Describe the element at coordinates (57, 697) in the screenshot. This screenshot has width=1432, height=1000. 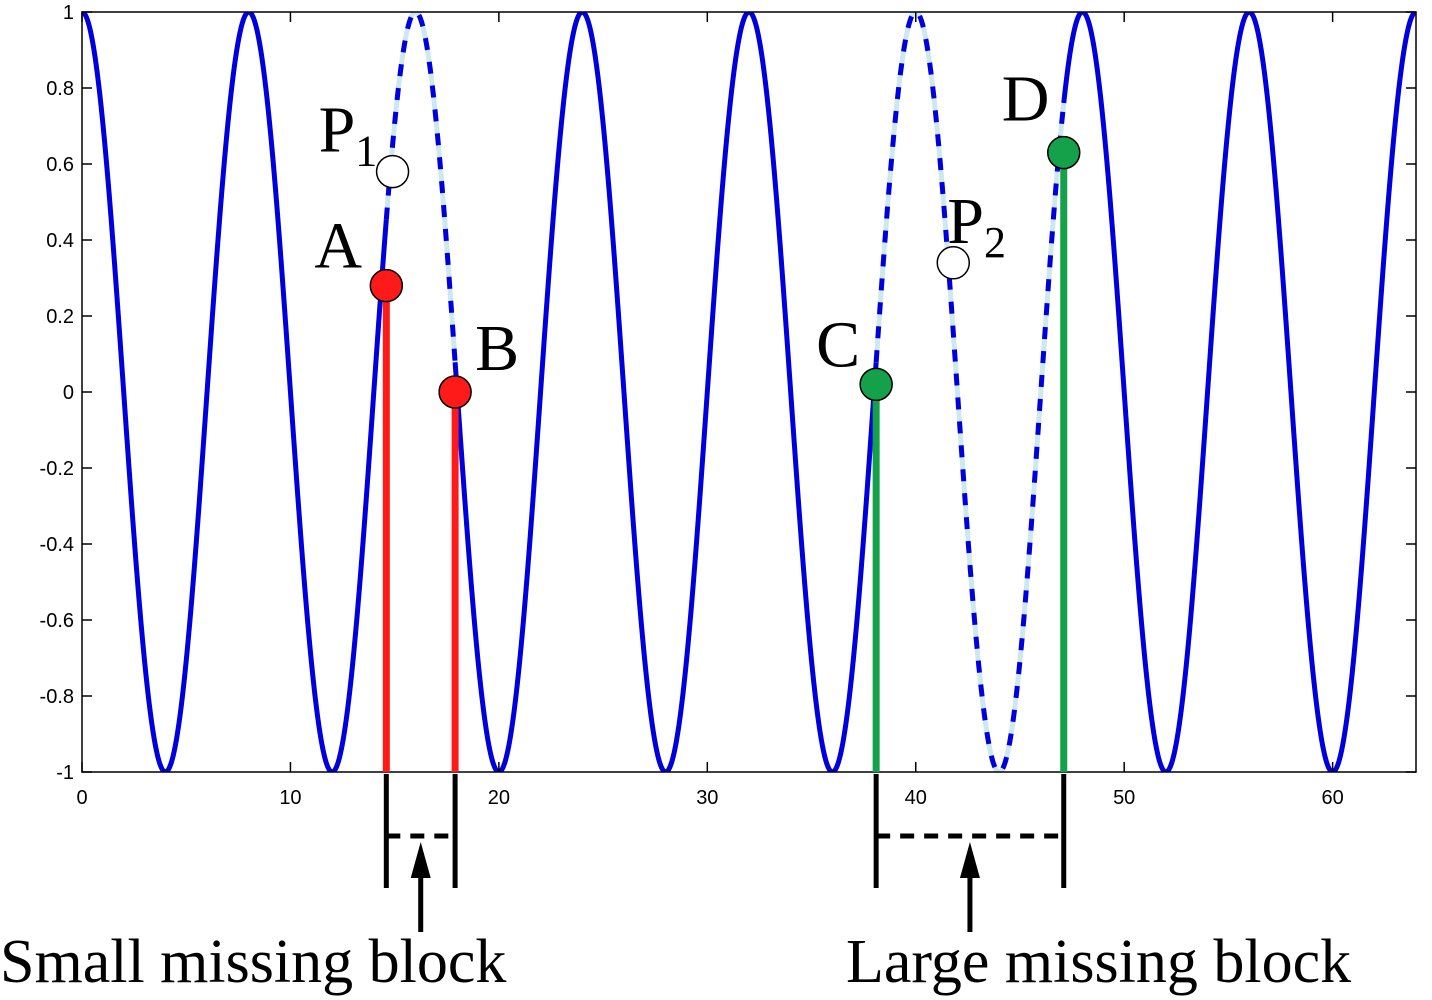
I see `y-tick-label: -0.8` at that location.